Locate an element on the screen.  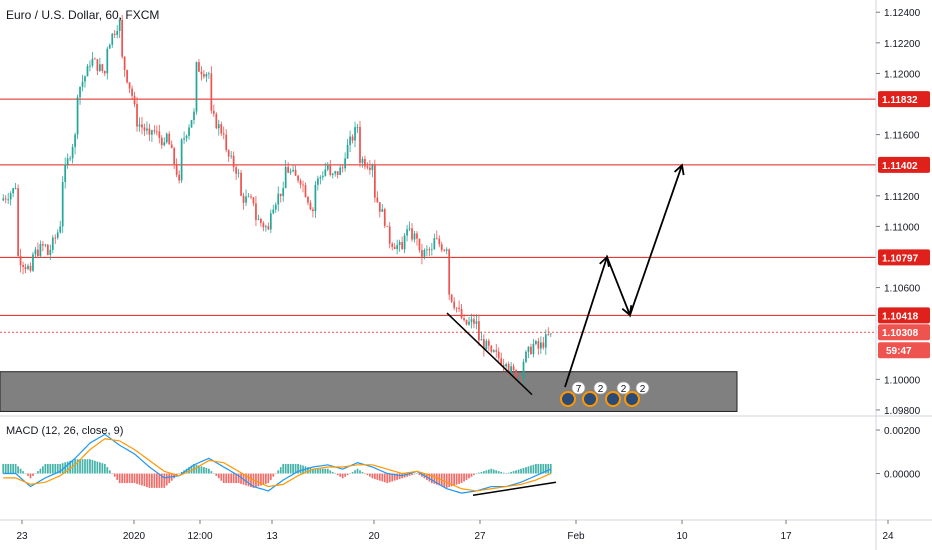
events: 7 2 2 2 is located at coordinates (605, 394).